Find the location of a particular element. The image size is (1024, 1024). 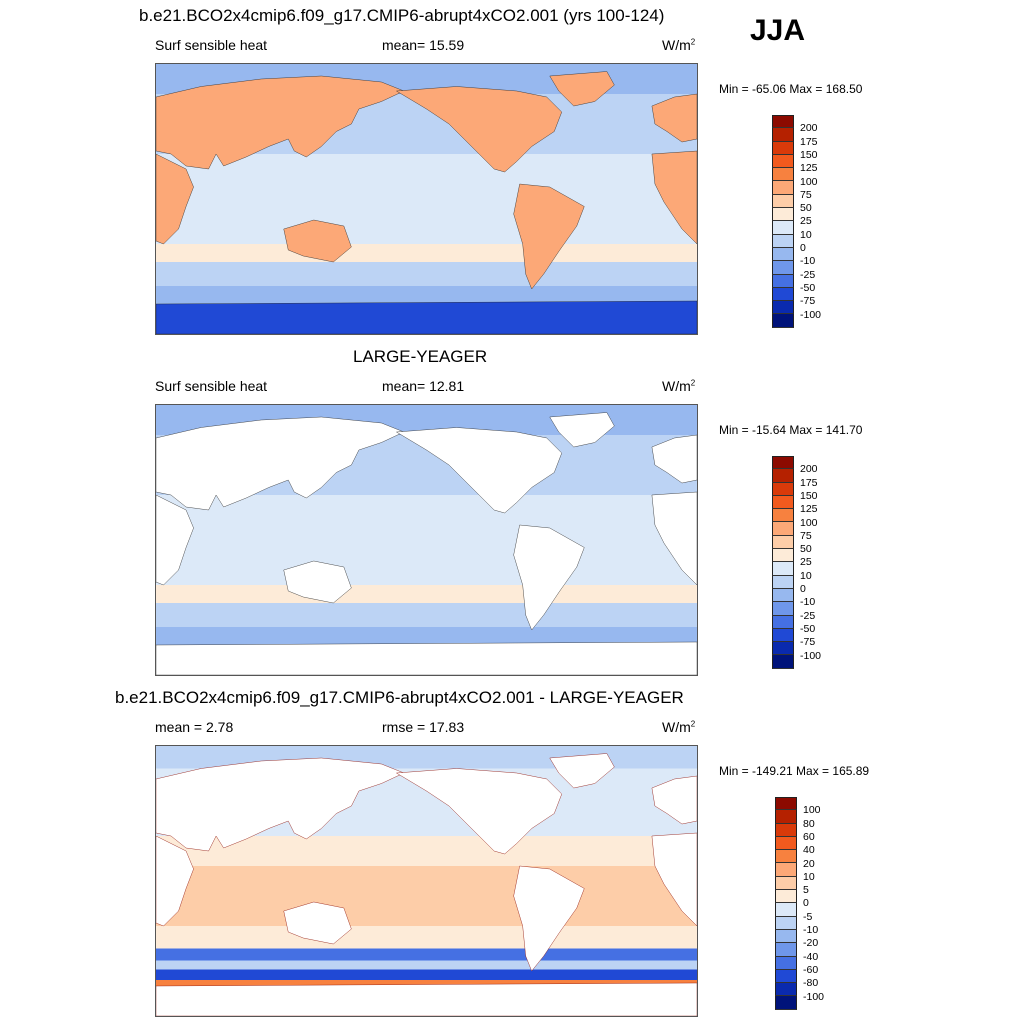

panel1-minmax: Min = -65.06 Max = 168.50 is located at coordinates (791, 89).